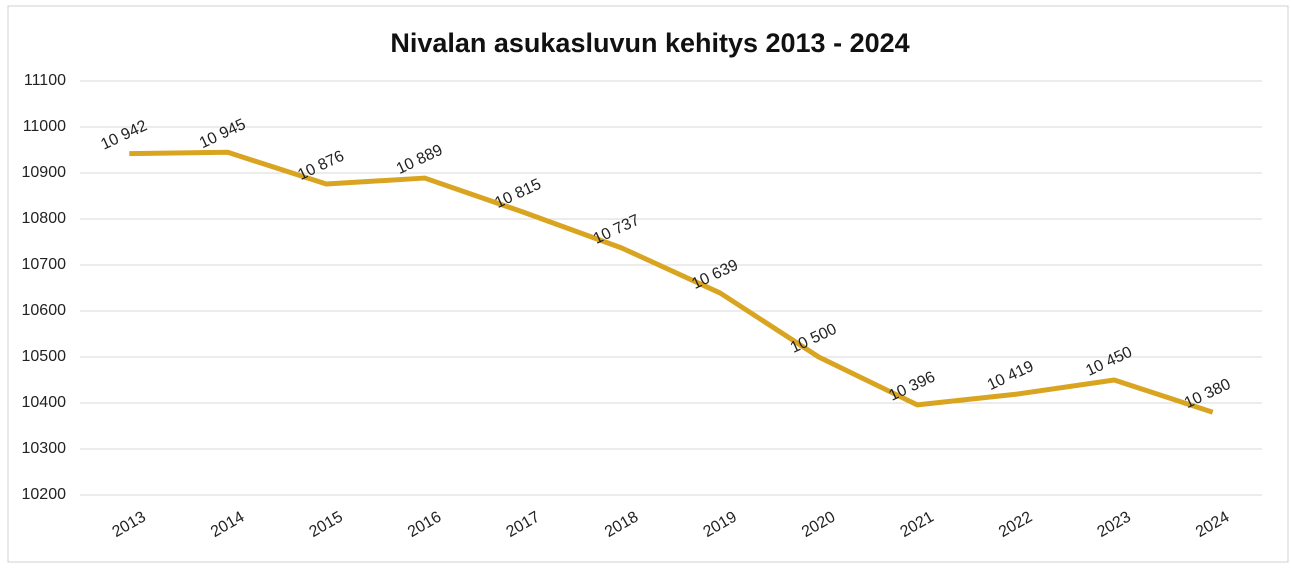  What do you see at coordinates (44, 310) in the screenshot?
I see `y-tick-label: 10600` at bounding box center [44, 310].